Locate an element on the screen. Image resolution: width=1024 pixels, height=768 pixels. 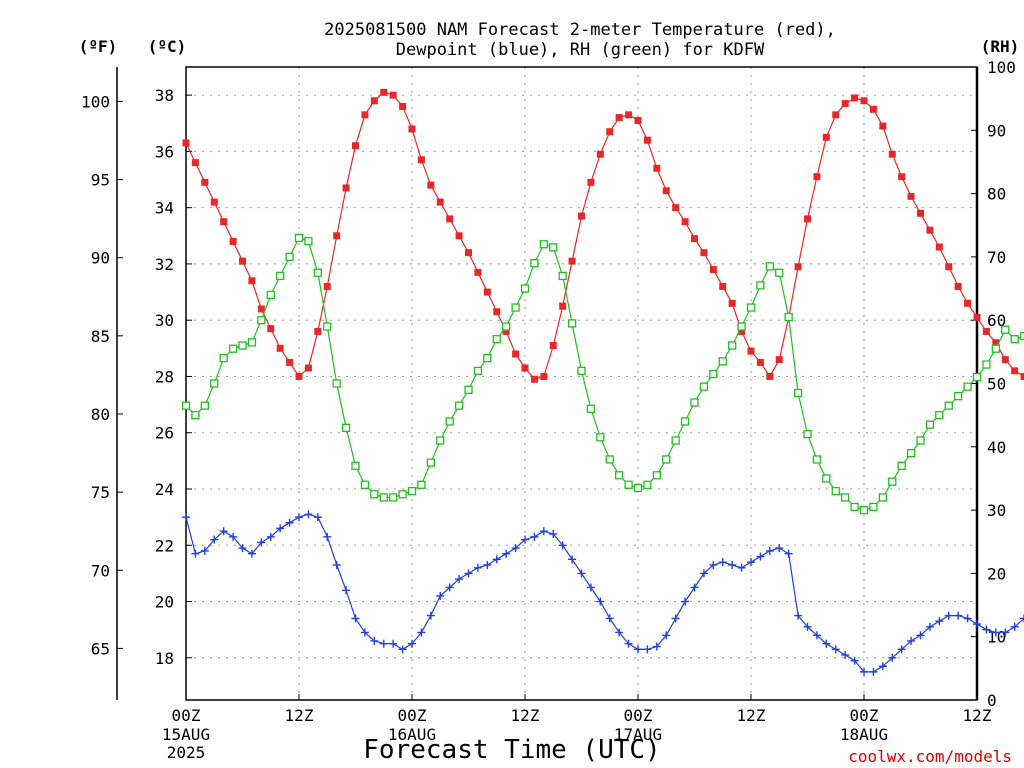
fahrenheit-tick-label: 75 is located at coordinates (100, 492).